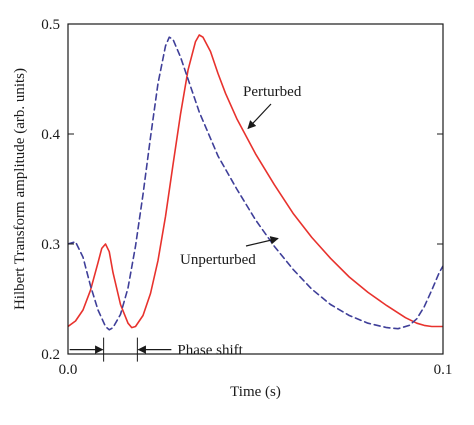  I want to click on annotation-unperturbed-arrow, so click(262, 241).